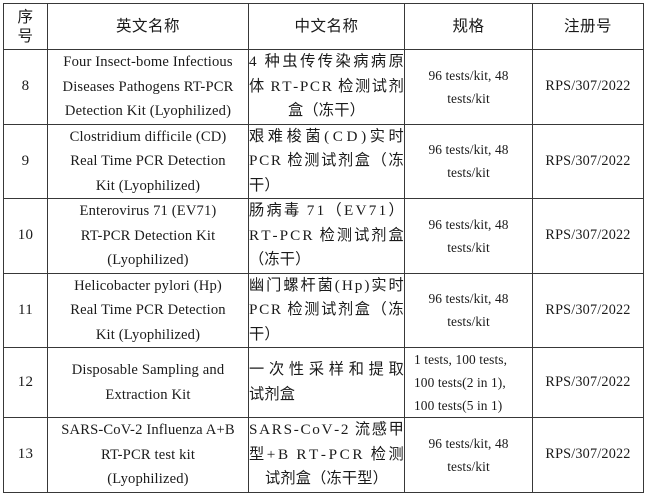 Image resolution: width=645 pixels, height=493 pixels. I want to click on english-name-line: RT-PCR Detection Kit, so click(148, 235).